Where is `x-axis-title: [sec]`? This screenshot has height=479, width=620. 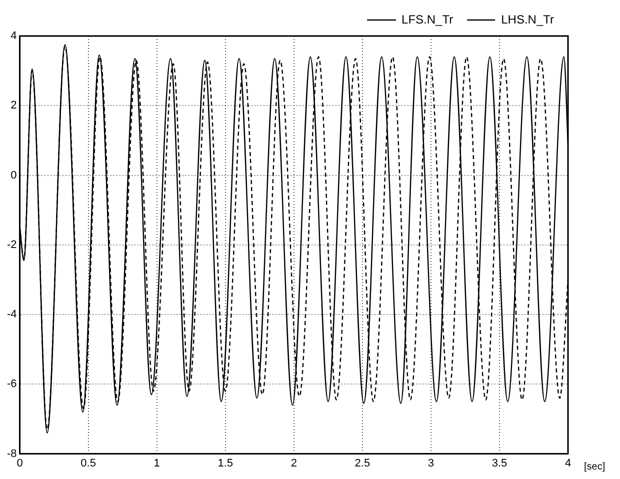 x-axis-title: [sec] is located at coordinates (595, 467).